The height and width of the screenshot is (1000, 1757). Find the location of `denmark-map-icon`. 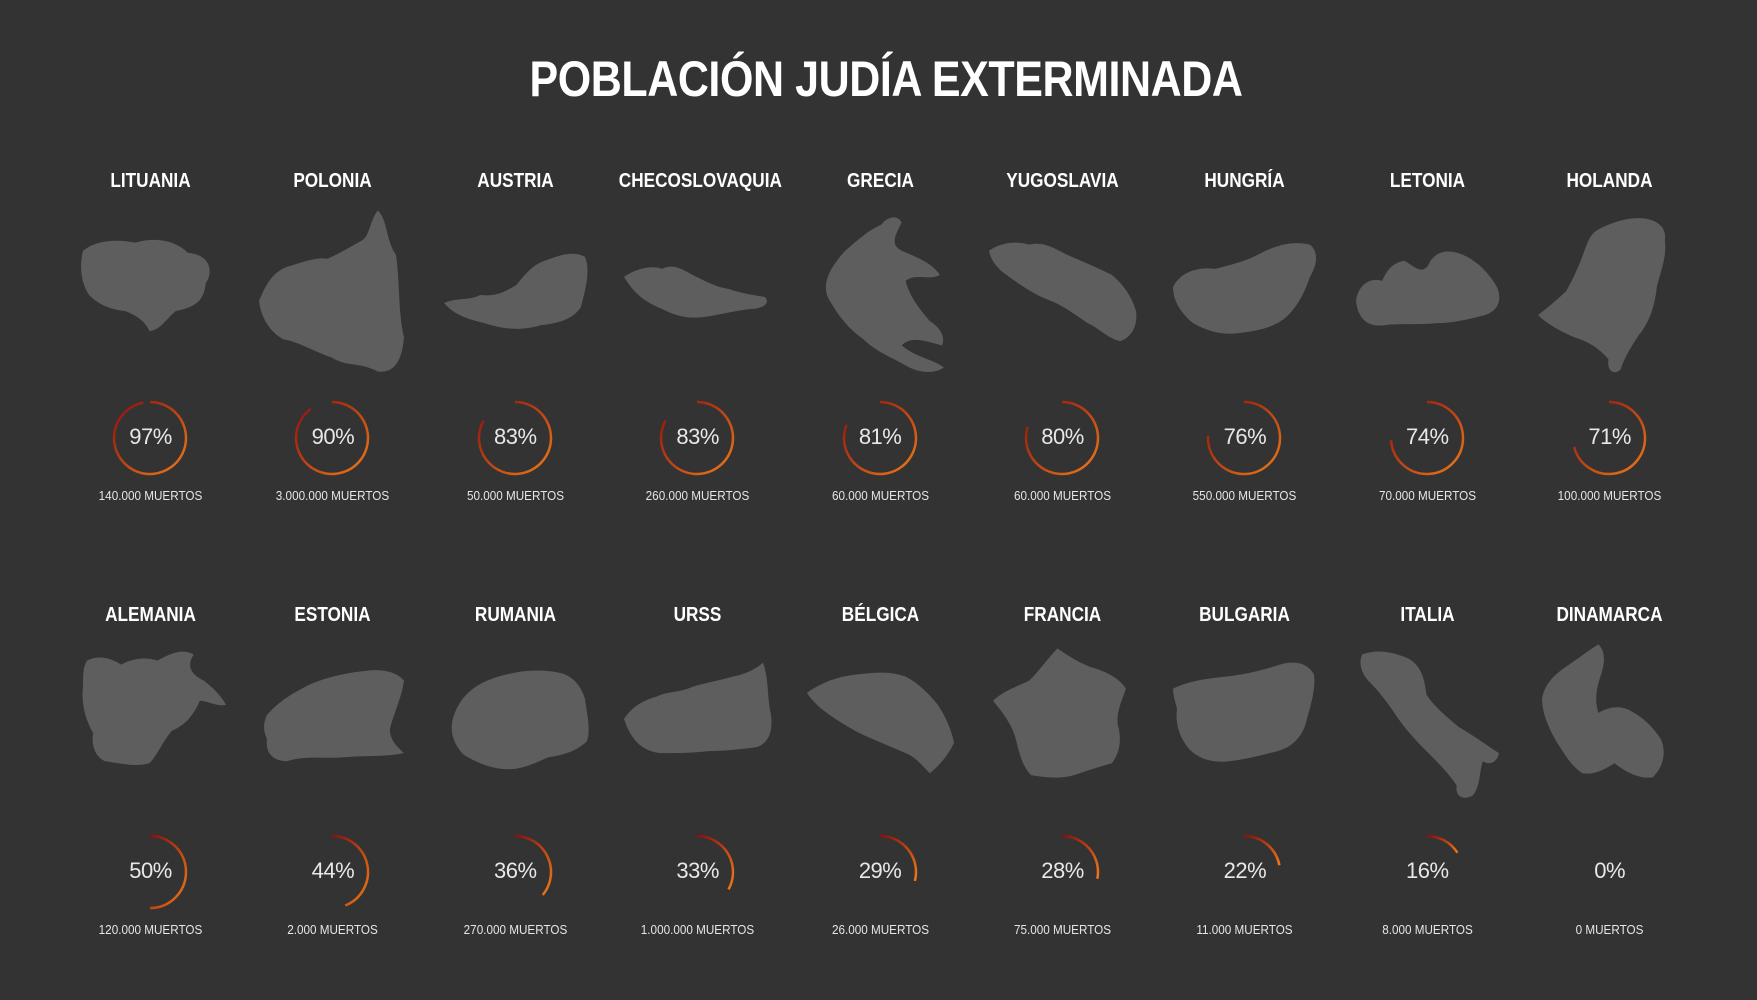

denmark-map-icon is located at coordinates (1603, 711).